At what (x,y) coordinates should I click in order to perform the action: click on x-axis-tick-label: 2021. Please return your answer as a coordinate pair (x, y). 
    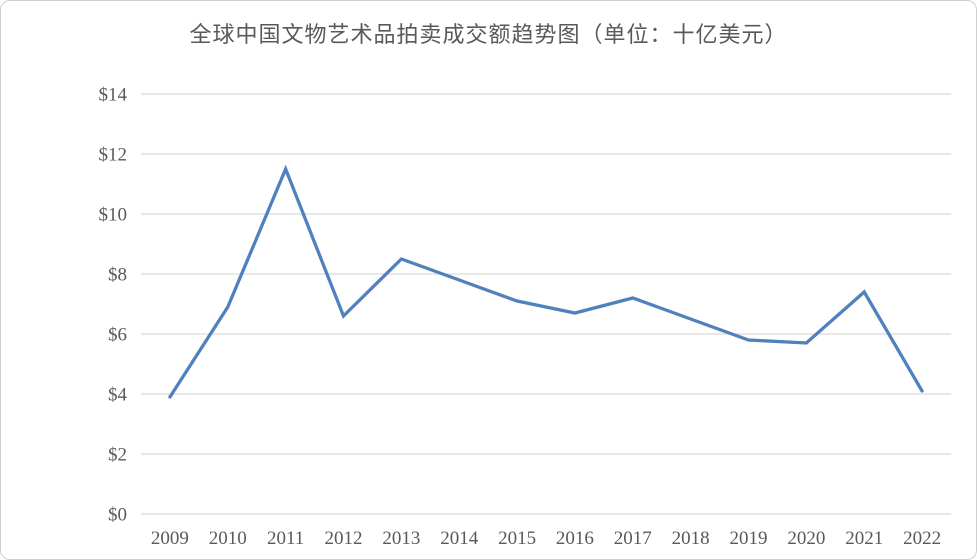
    Looking at the image, I should click on (864, 538).